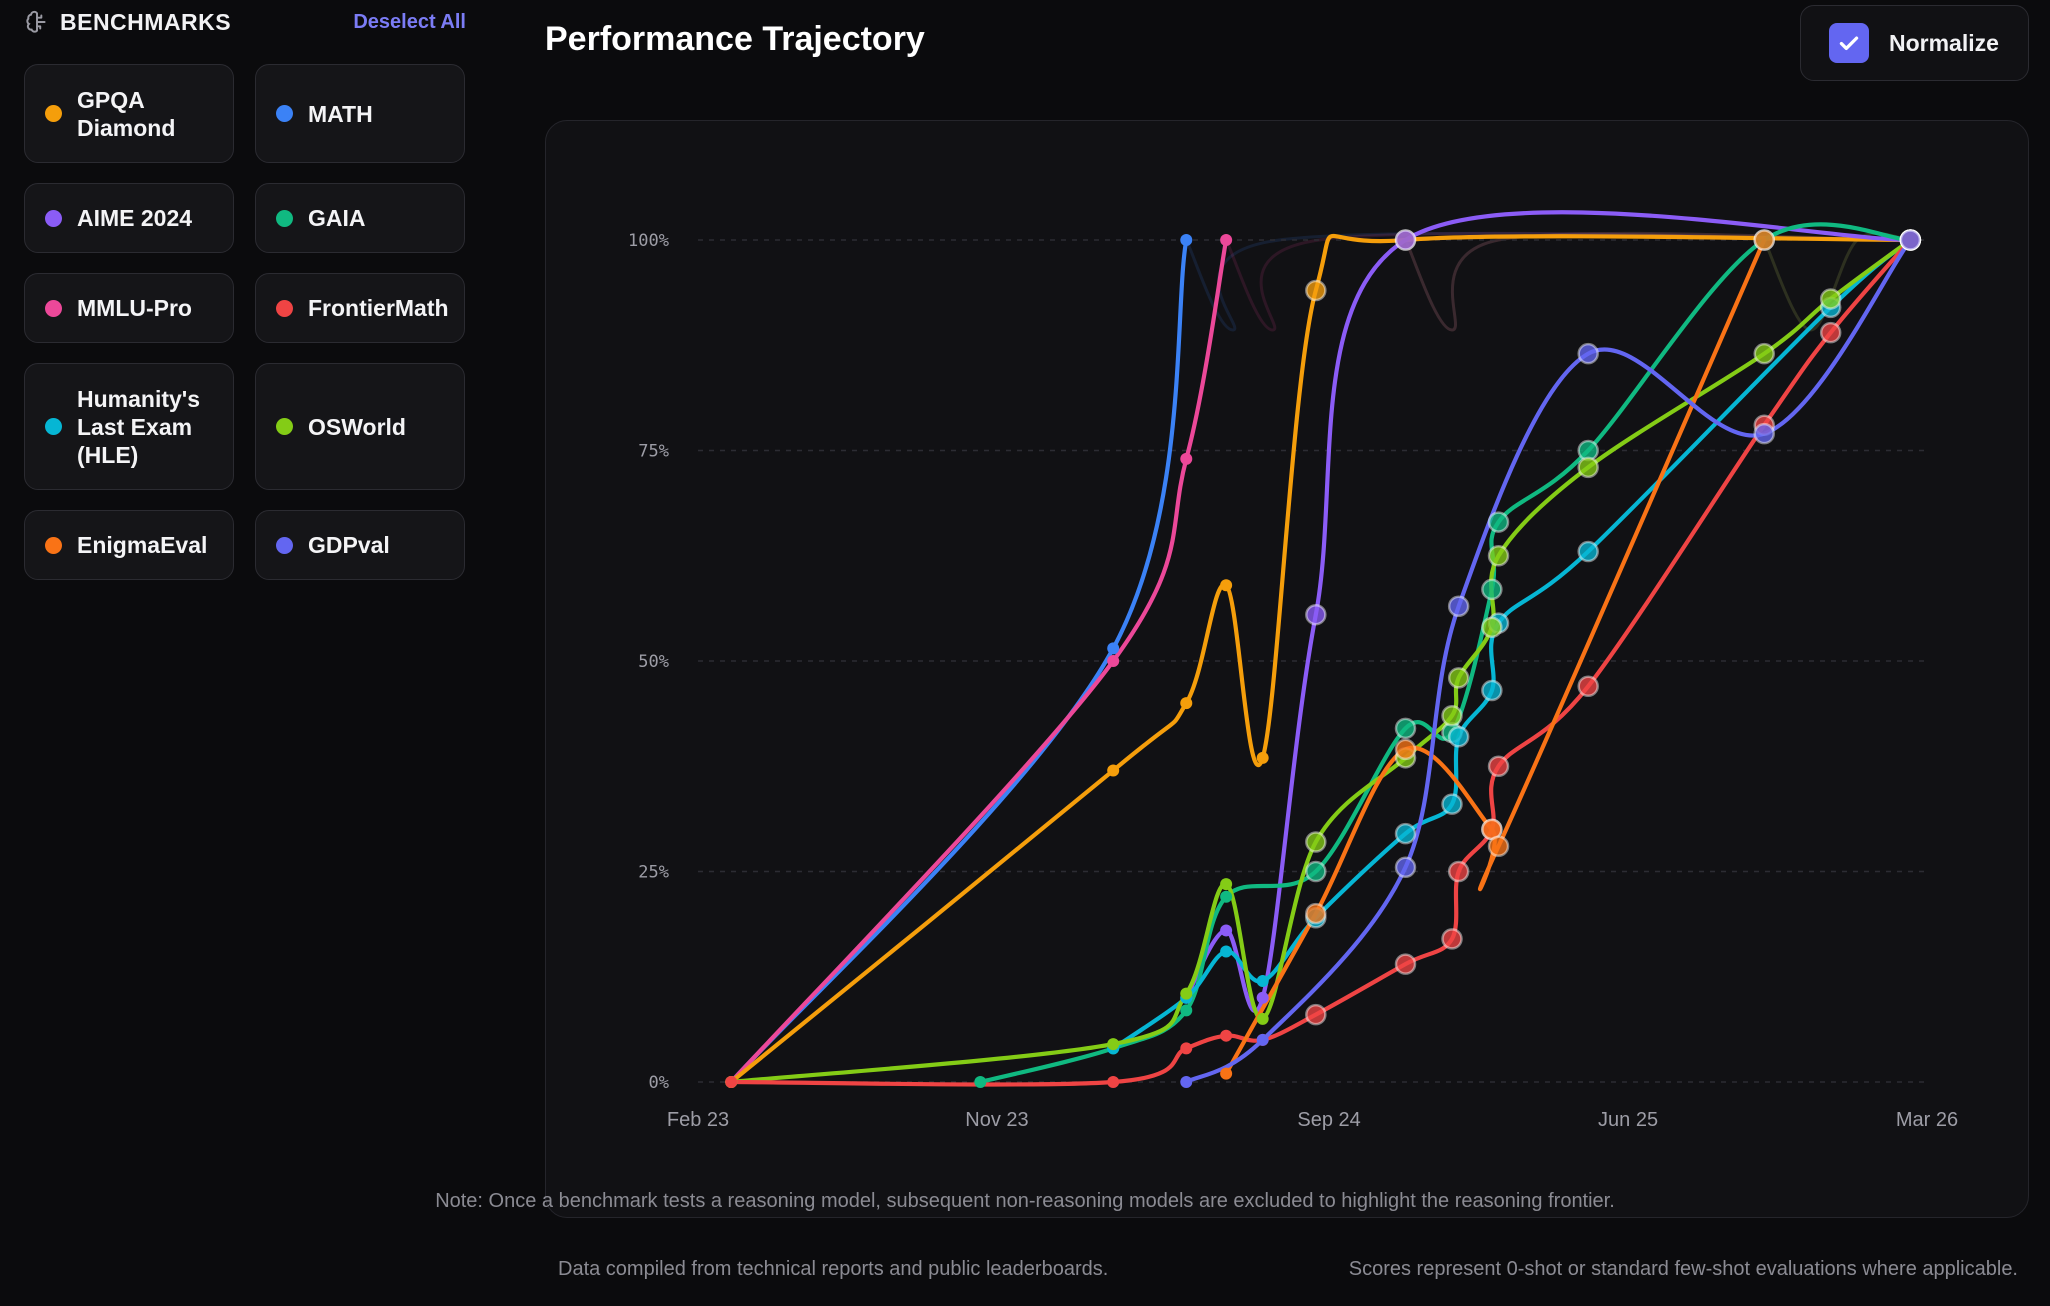 This screenshot has width=2050, height=1306. What do you see at coordinates (349, 545) in the screenshot?
I see `benchmark-label: GDPval` at bounding box center [349, 545].